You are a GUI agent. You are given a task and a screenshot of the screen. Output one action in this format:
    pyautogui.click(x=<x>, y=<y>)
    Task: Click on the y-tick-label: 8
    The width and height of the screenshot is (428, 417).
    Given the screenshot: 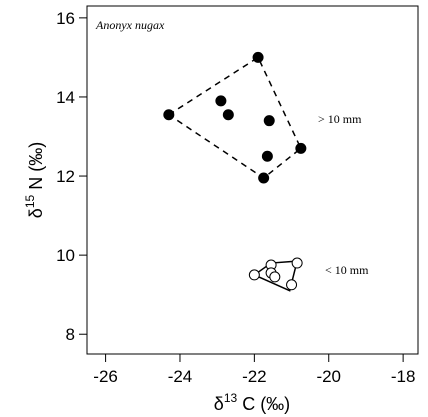 What is the action you would take?
    pyautogui.click(x=70, y=334)
    